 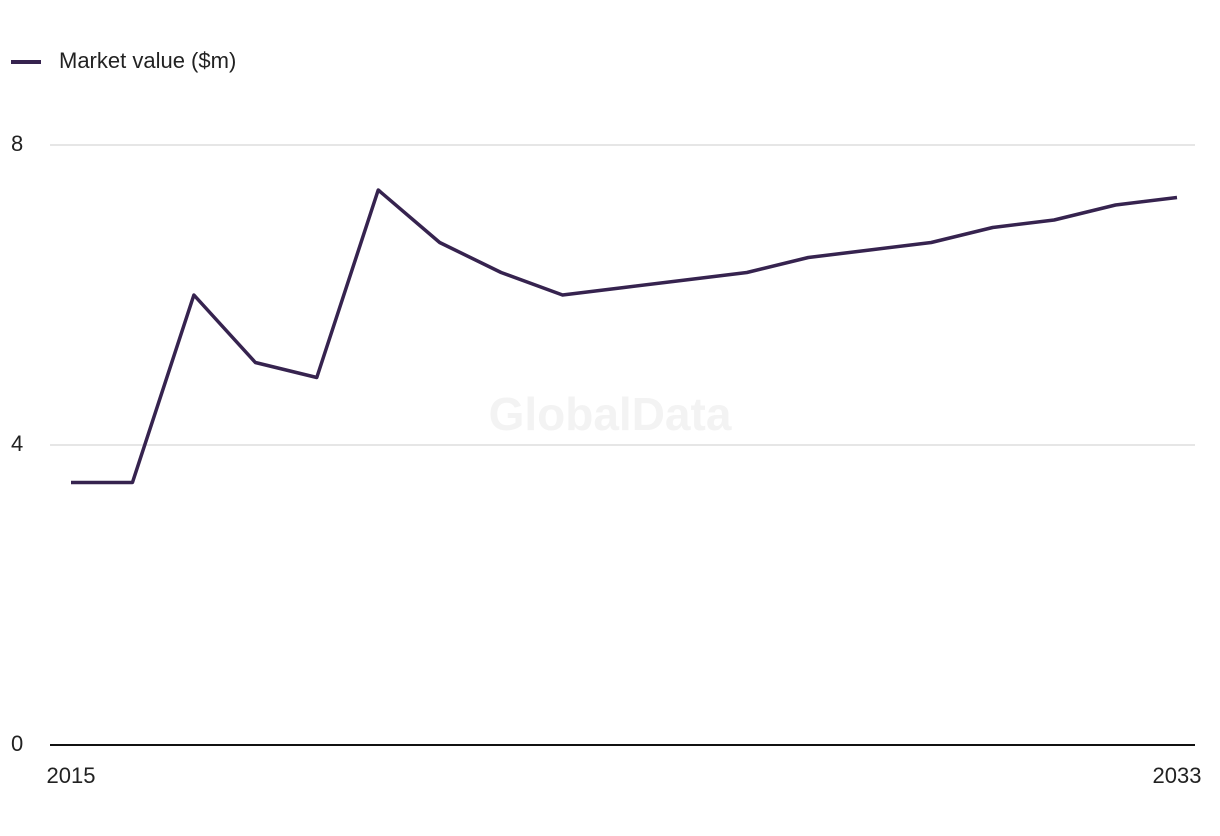 I want to click on y-tick-label: 4, so click(x=17, y=443).